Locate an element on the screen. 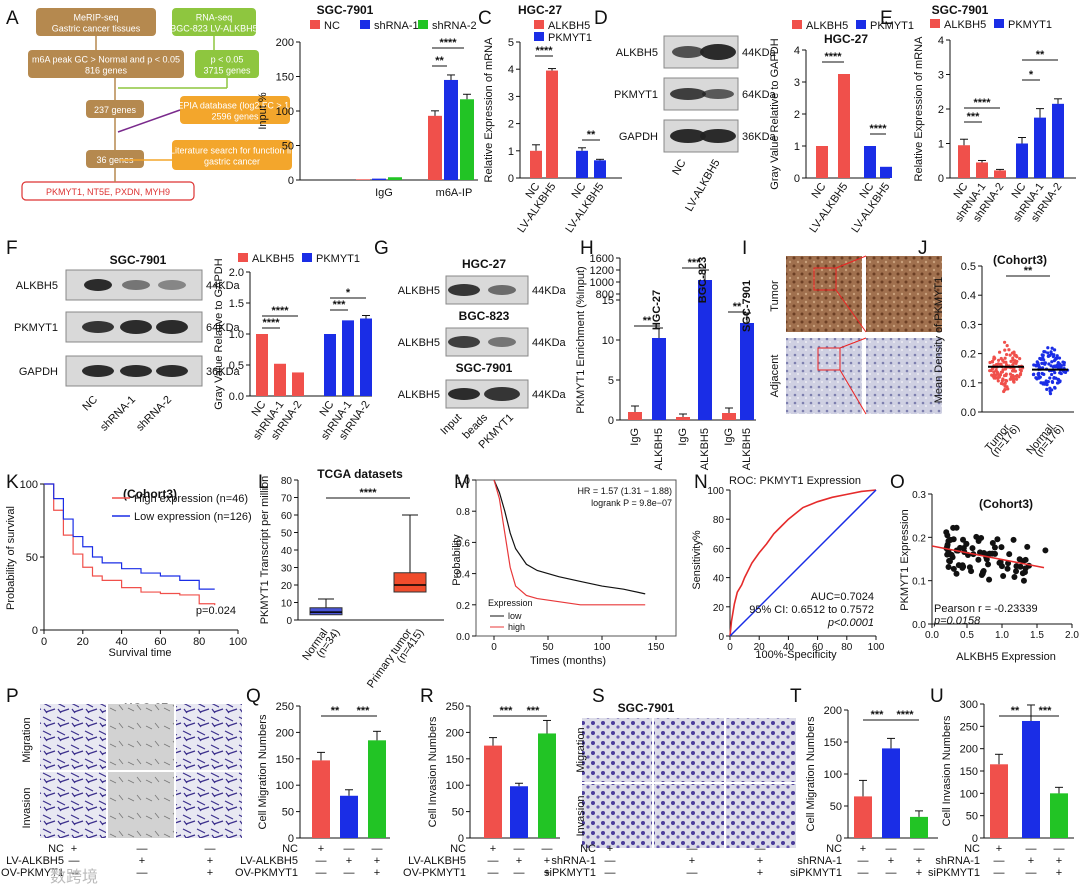  m-legend-label: high is located at coordinates (516, 627).